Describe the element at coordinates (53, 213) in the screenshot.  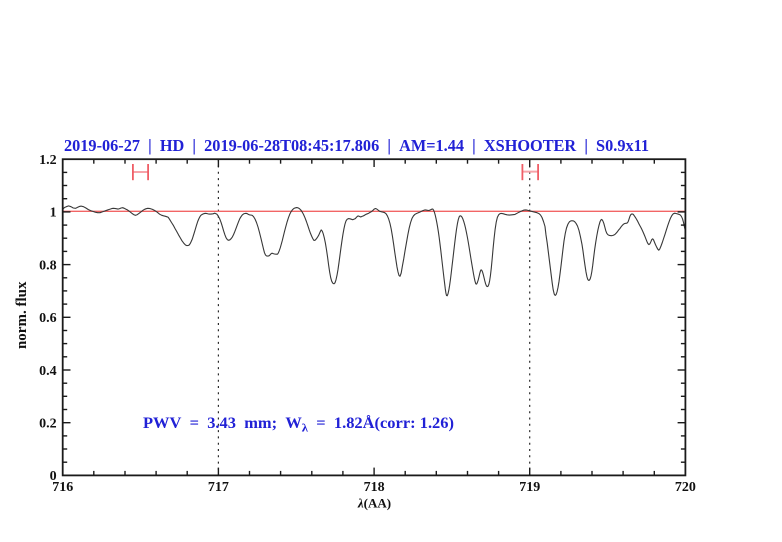
I see `svg-text: 1` at that location.